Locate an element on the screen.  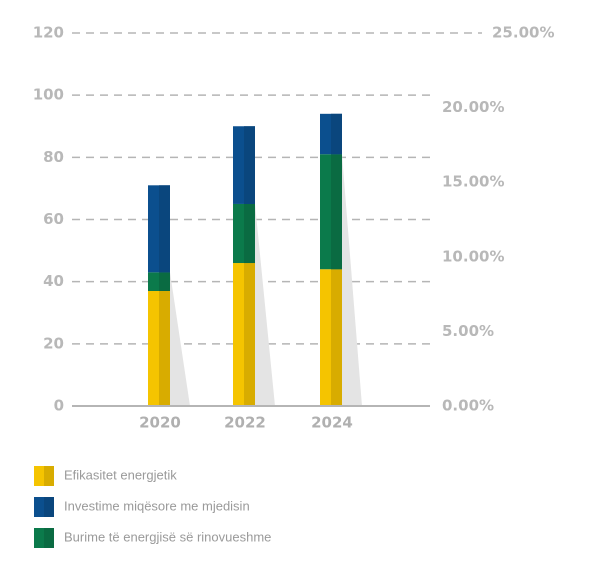
y2-tick-label: 20.00% is located at coordinates (473, 107).